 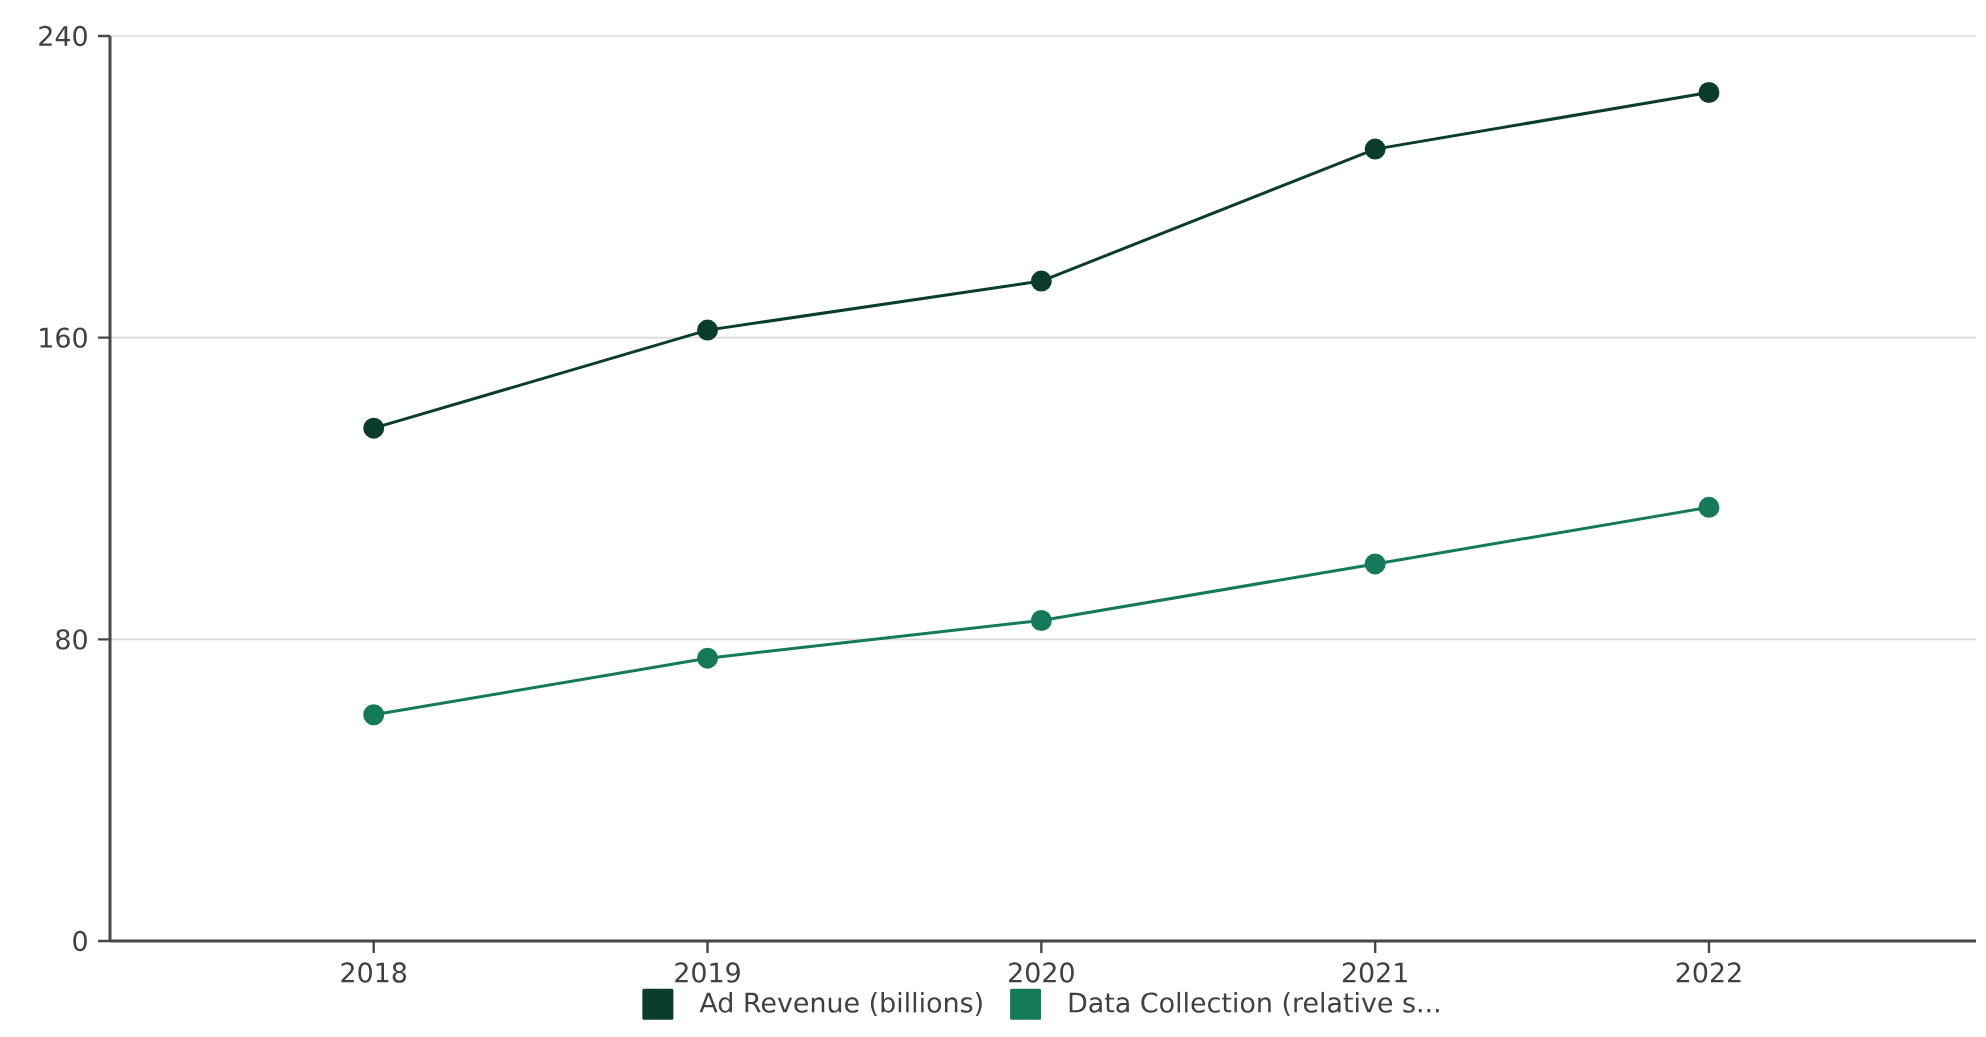 I want to click on y-tick-label: 240, so click(x=63, y=36).